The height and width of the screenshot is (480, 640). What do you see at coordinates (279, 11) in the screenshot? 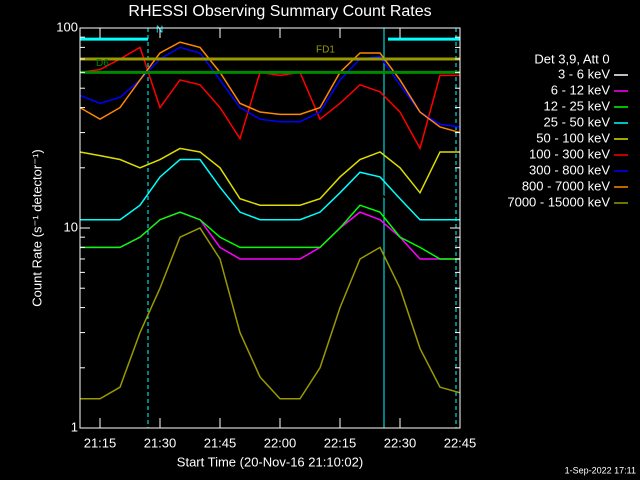
I see `chart-title: RHESSI Observing Summary Count Rates` at bounding box center [279, 11].